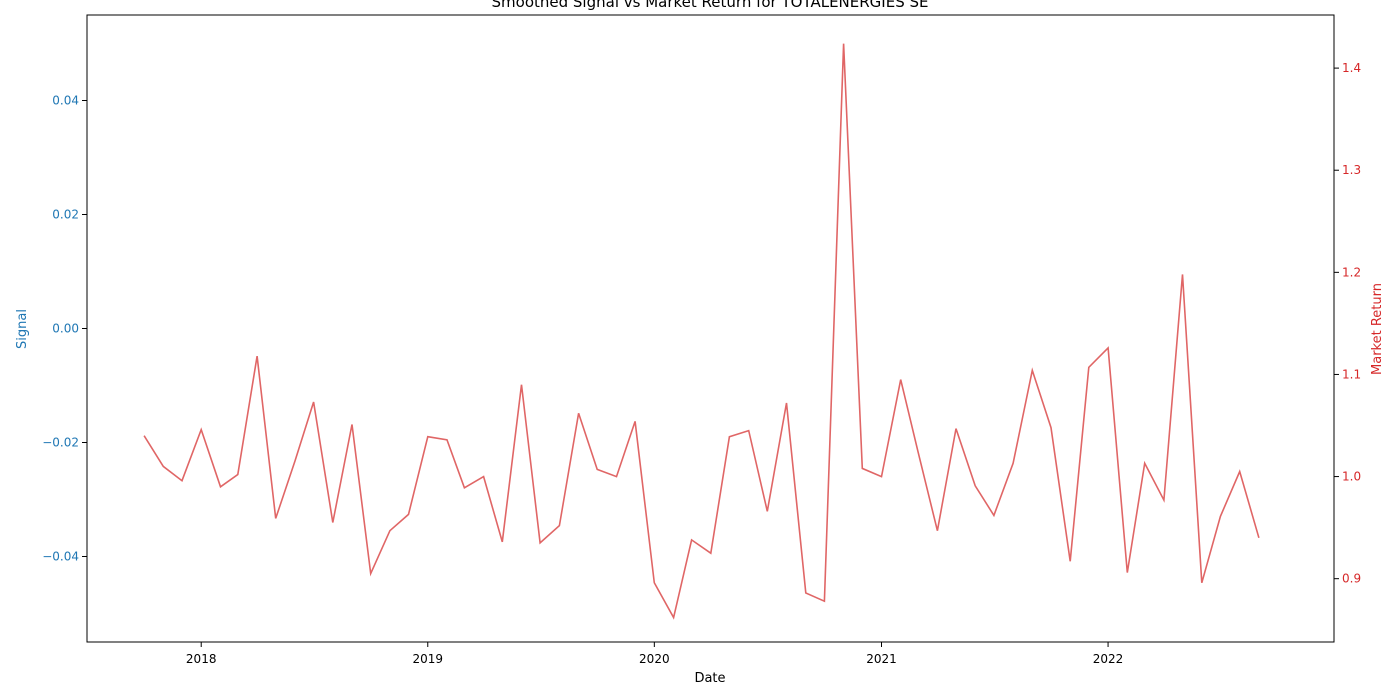 The width and height of the screenshot is (1400, 700). Describe the element at coordinates (1351, 374) in the screenshot. I see `right-y-tick-label: 1.1` at that location.